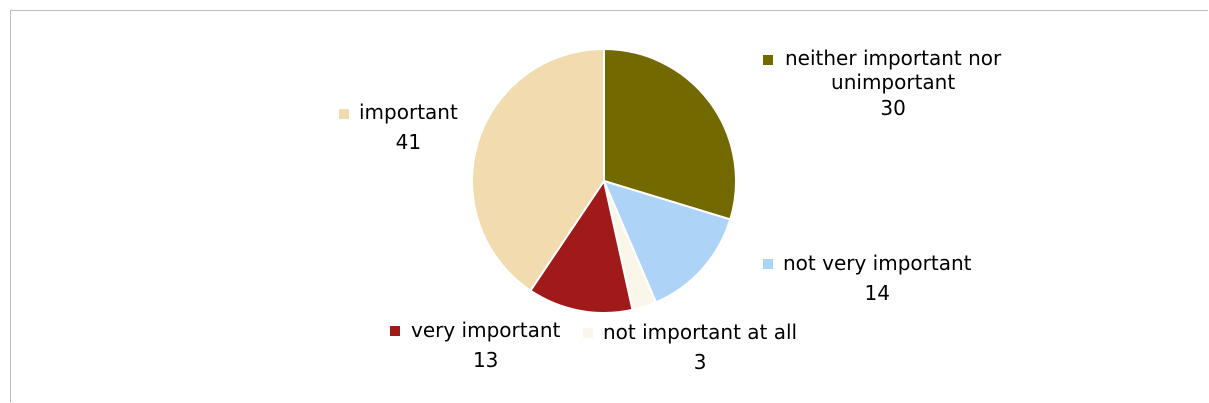 The height and width of the screenshot is (403, 1209). I want to click on data-label-very-important: very important 13, so click(485, 345).